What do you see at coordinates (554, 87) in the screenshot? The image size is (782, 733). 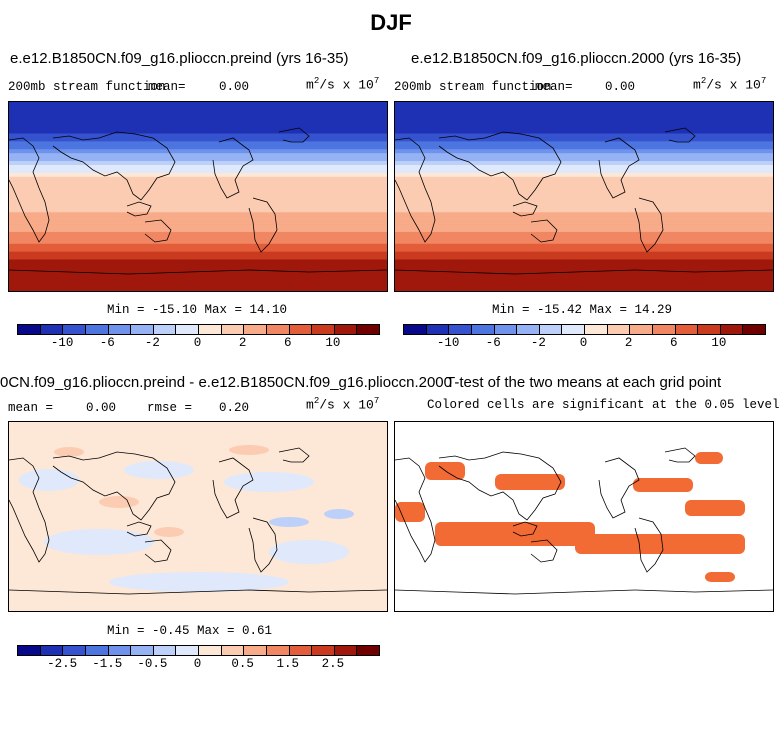 I see `mean-label-2000: mean=` at bounding box center [554, 87].